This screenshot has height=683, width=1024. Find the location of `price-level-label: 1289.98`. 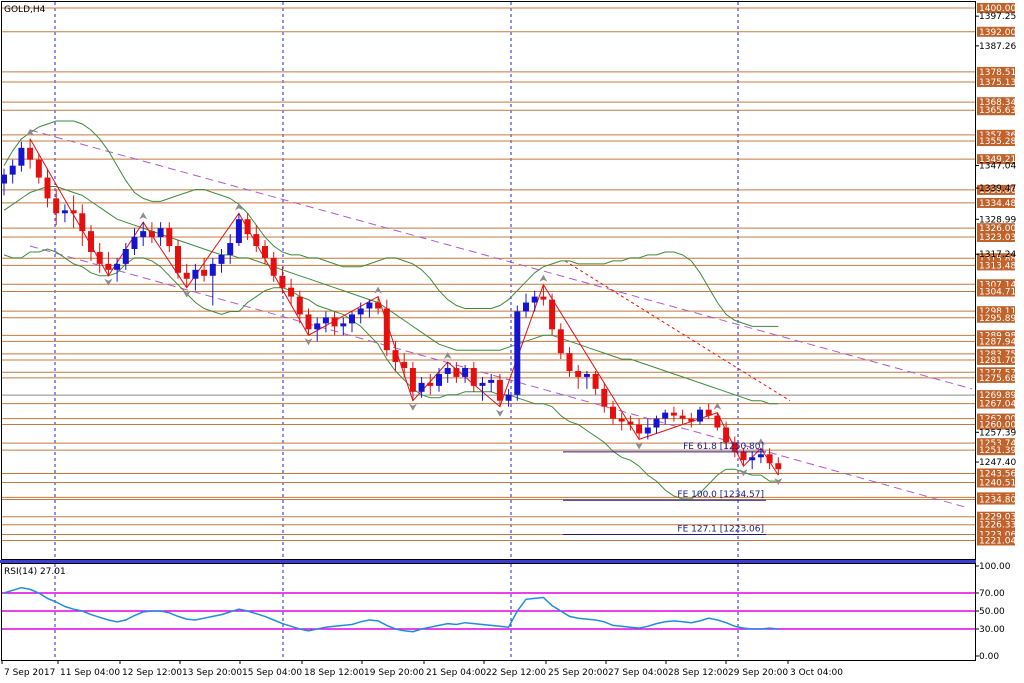

price-level-label: 1289.98 is located at coordinates (997, 336).